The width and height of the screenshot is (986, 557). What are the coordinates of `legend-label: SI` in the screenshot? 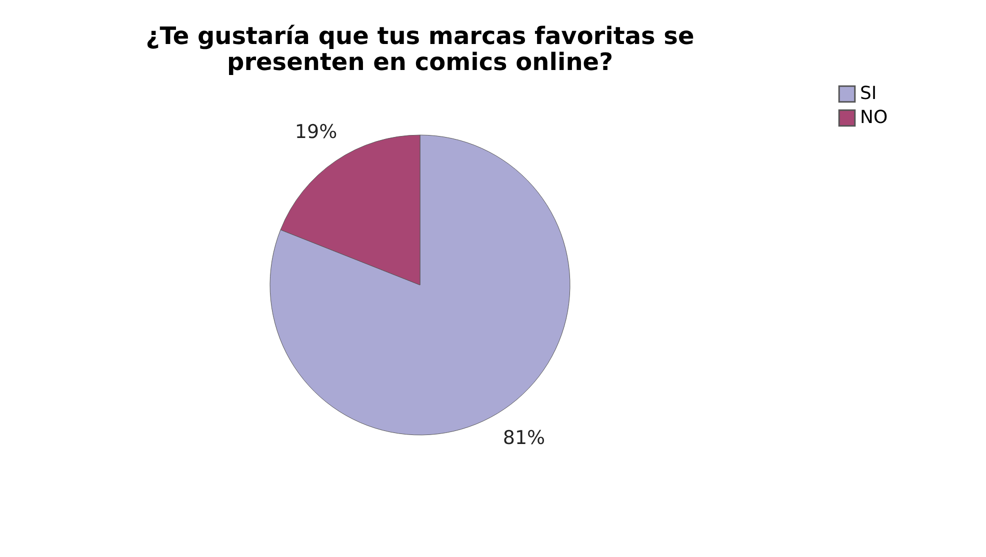 It's located at (868, 93).